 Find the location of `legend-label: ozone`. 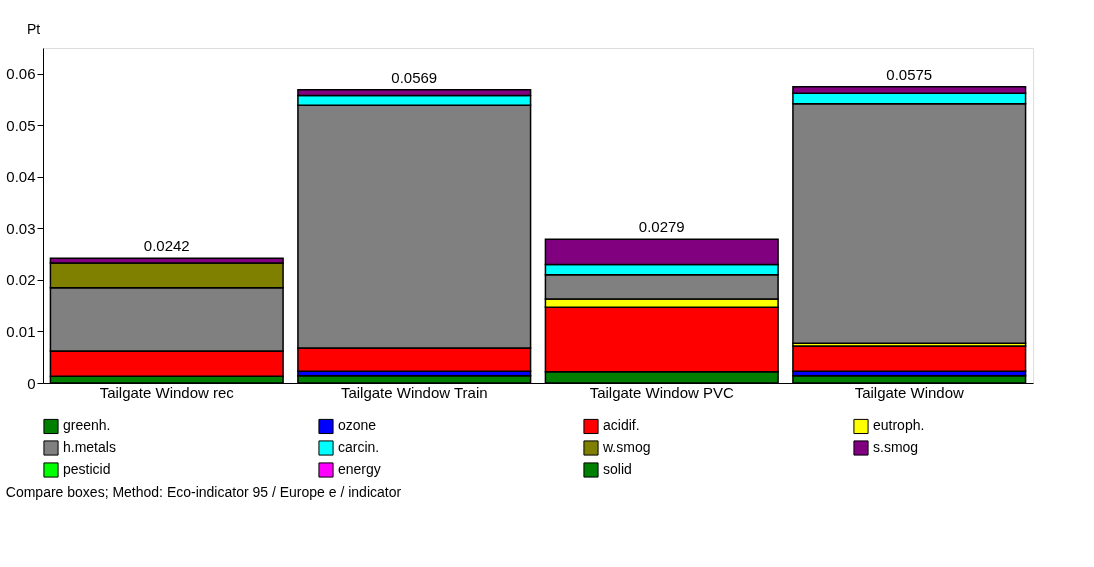

legend-label: ozone is located at coordinates (357, 425).